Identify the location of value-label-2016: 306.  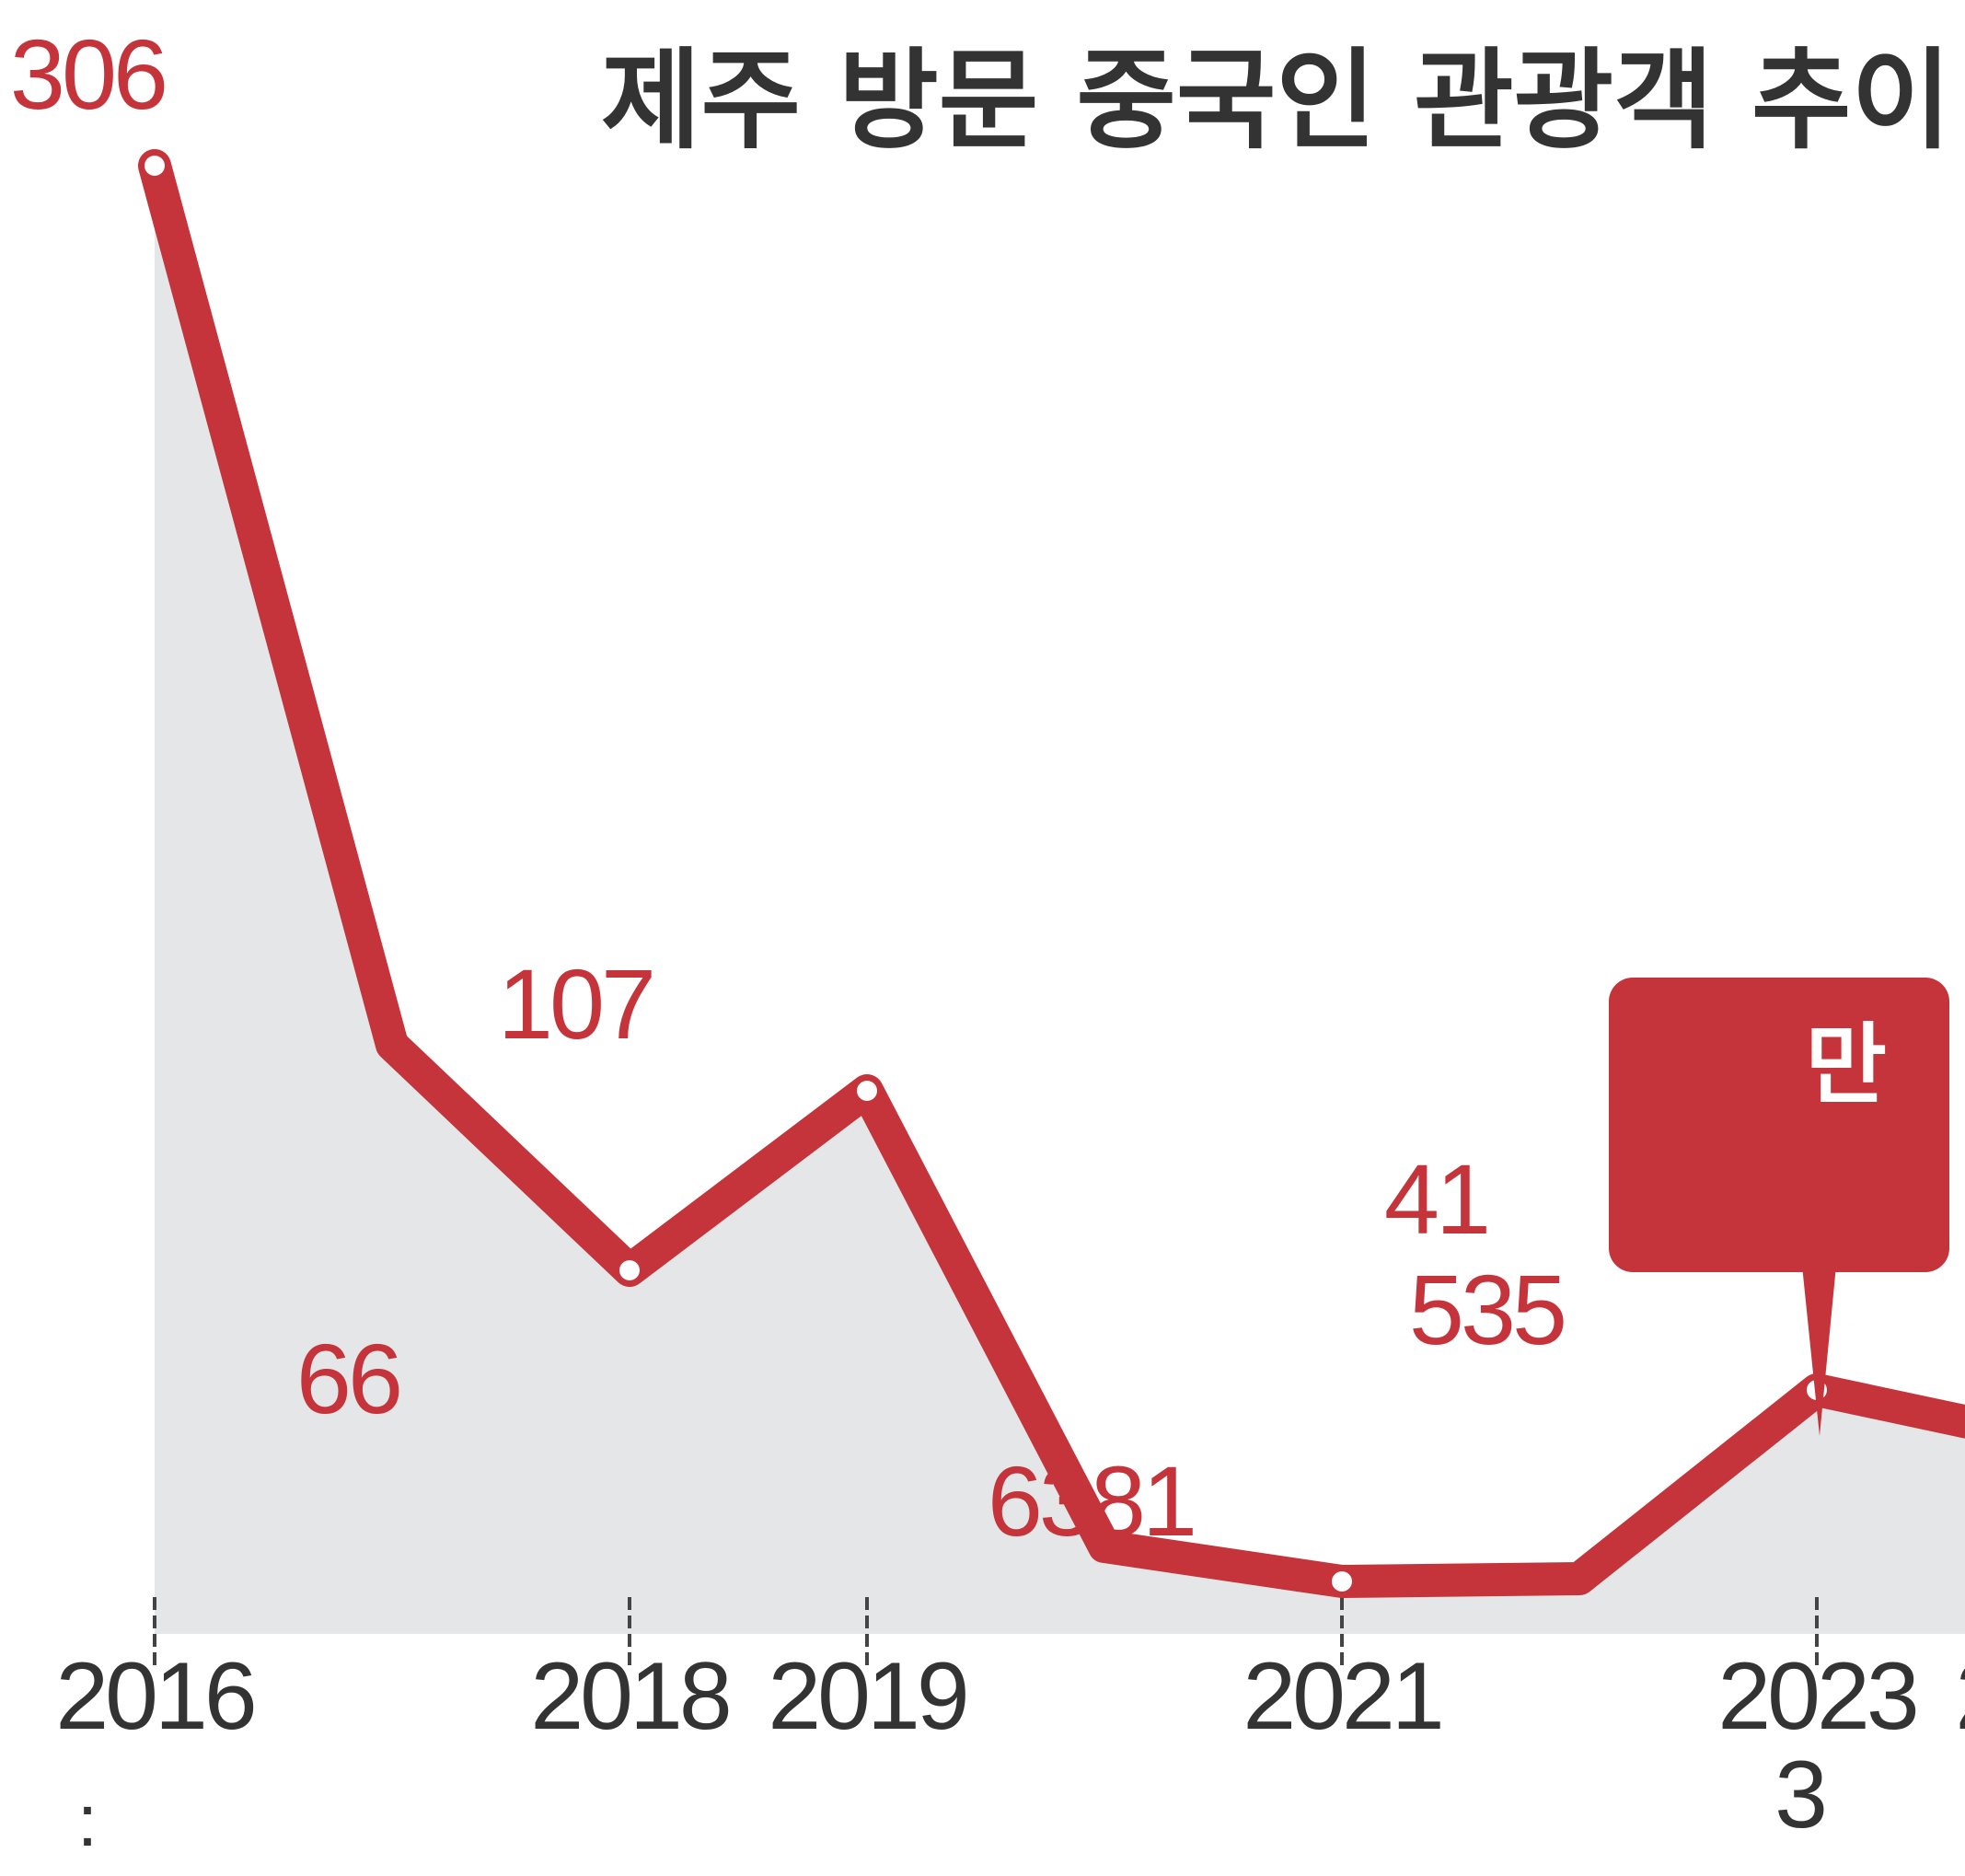
(87, 74).